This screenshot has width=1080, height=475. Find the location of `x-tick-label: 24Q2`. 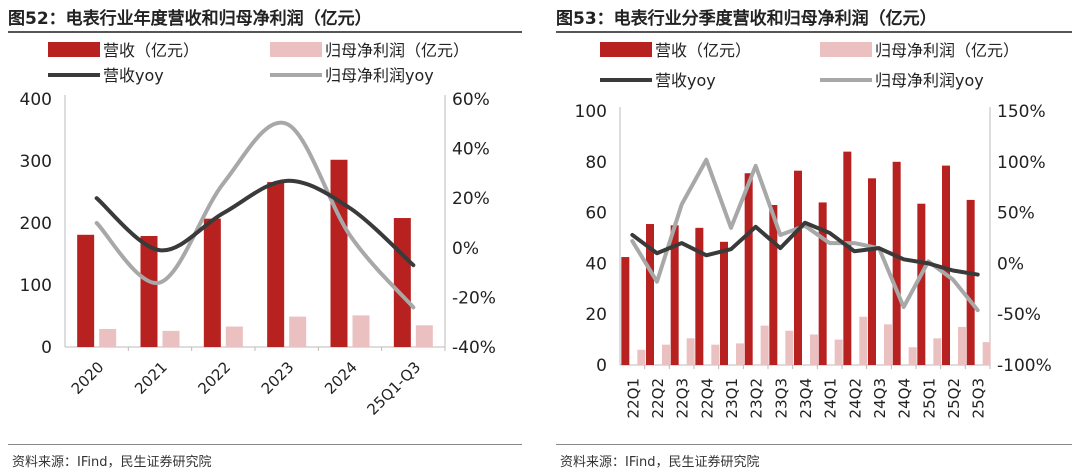

x-tick-label: 24Q2 is located at coordinates (855, 398).